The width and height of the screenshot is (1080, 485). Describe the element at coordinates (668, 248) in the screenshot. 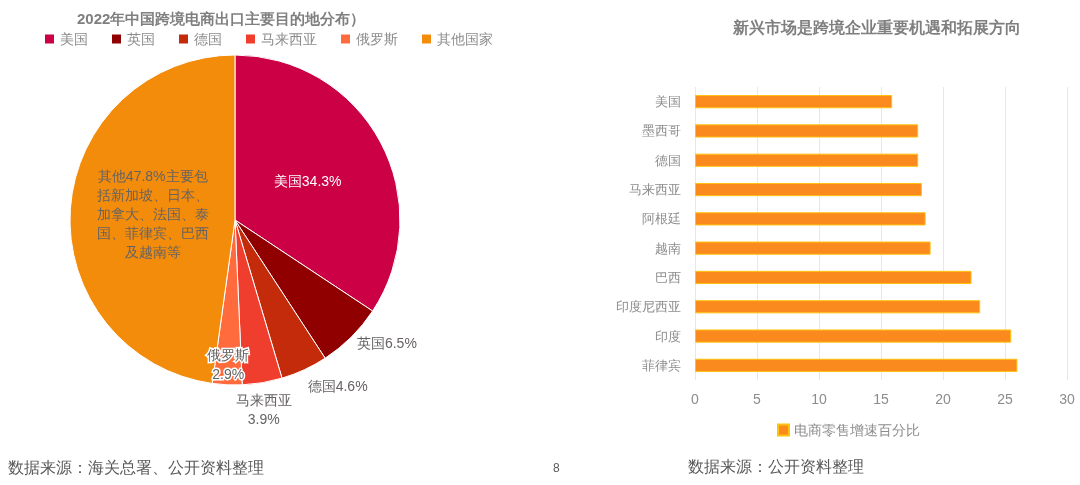

I see `y-tick-label: 越南` at that location.